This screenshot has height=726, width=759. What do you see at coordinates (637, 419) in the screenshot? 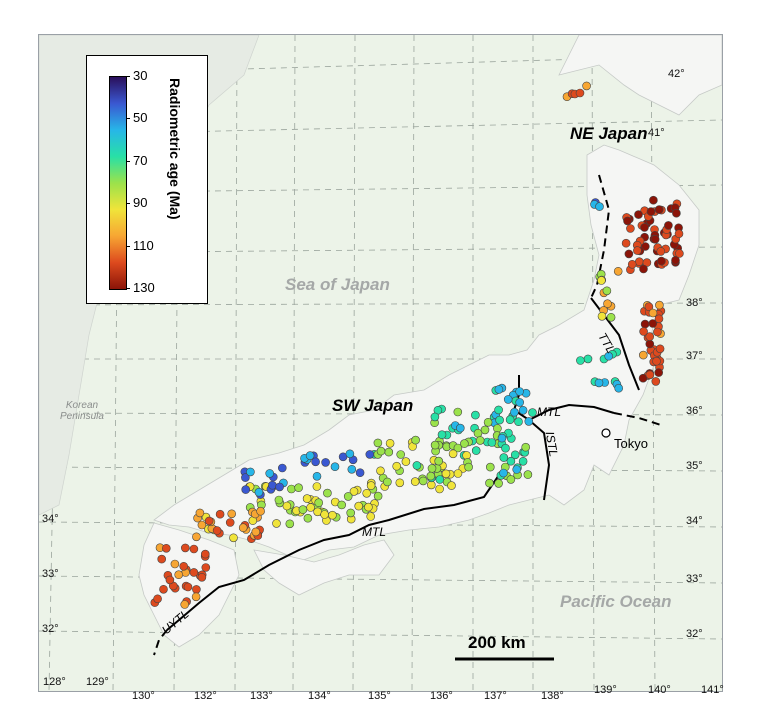
I see `mtl-east-dashed-fault` at bounding box center [637, 419].